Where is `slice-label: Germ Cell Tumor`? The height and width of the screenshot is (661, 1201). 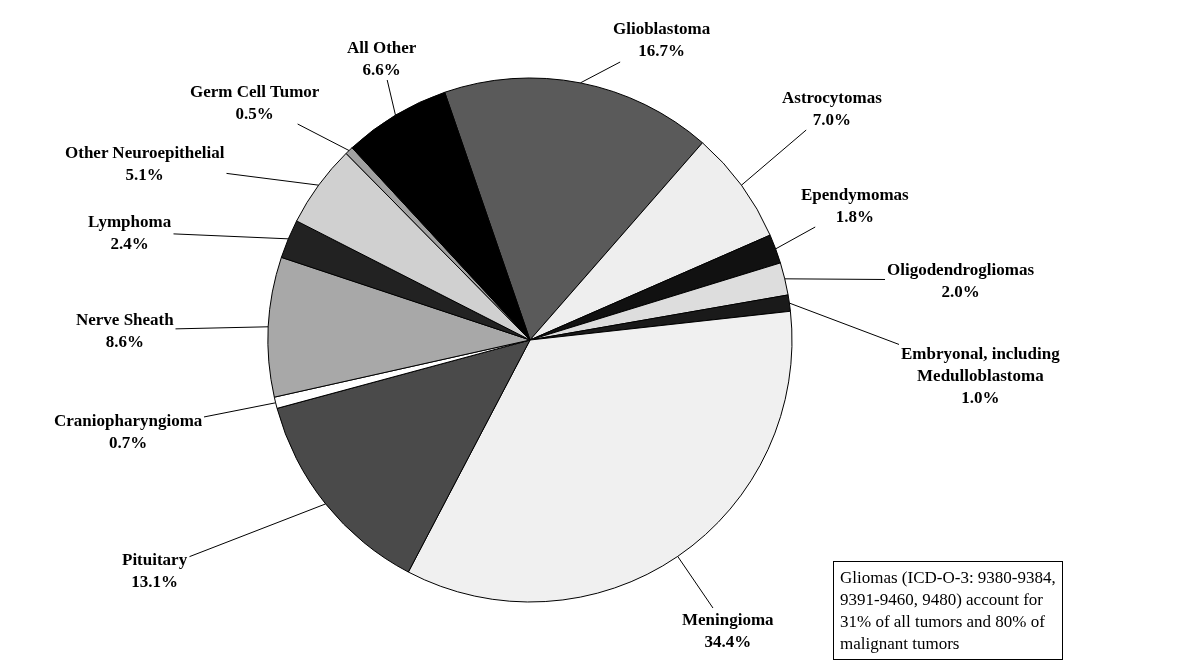 slice-label: Germ Cell Tumor is located at coordinates (255, 91).